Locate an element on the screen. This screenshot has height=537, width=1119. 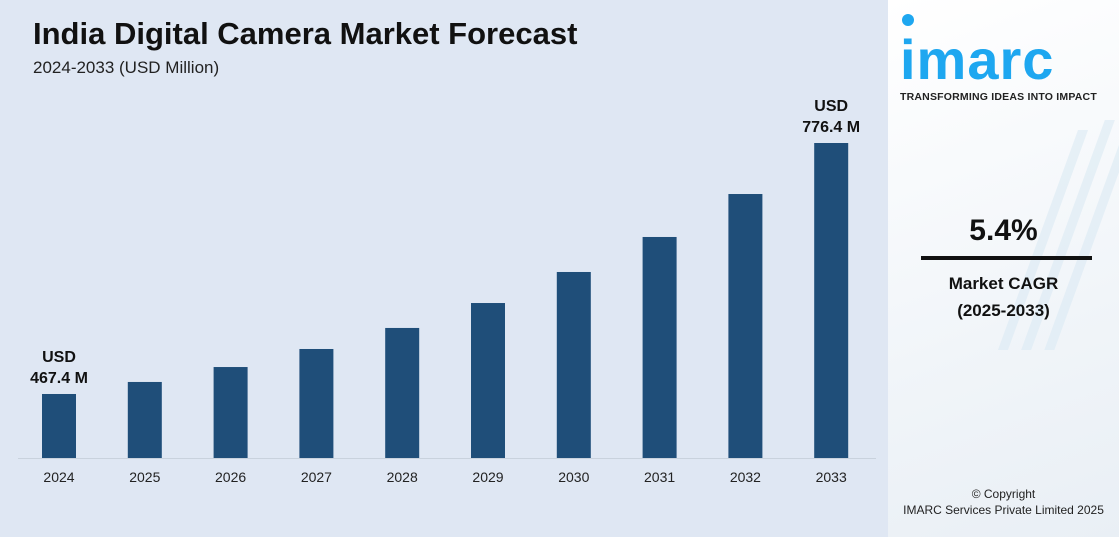
x-tick-label: 2027 is located at coordinates (316, 477).